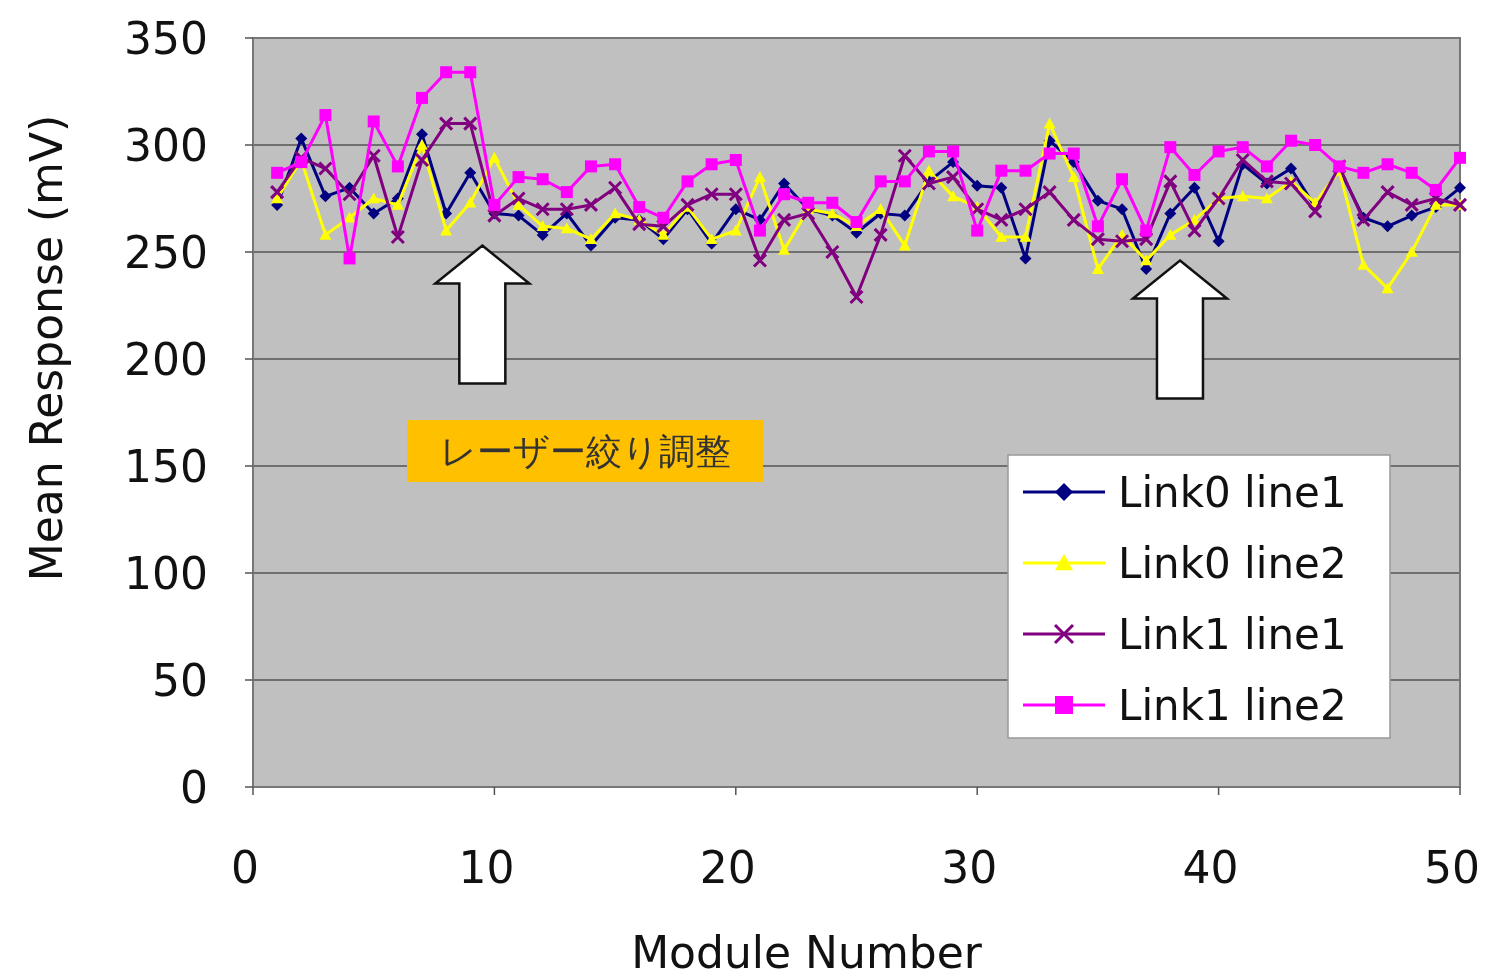  What do you see at coordinates (727, 867) in the screenshot?
I see `x-tick-label: 20` at bounding box center [727, 867].